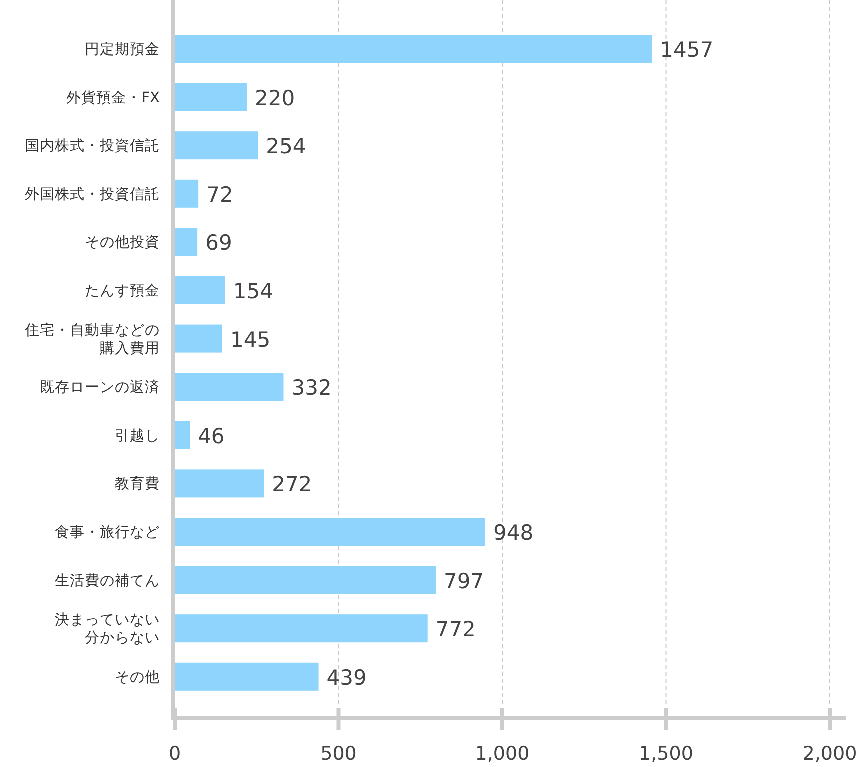  What do you see at coordinates (100, 387) in the screenshot?
I see `y-tick-label: 既存ローンの返済` at bounding box center [100, 387].